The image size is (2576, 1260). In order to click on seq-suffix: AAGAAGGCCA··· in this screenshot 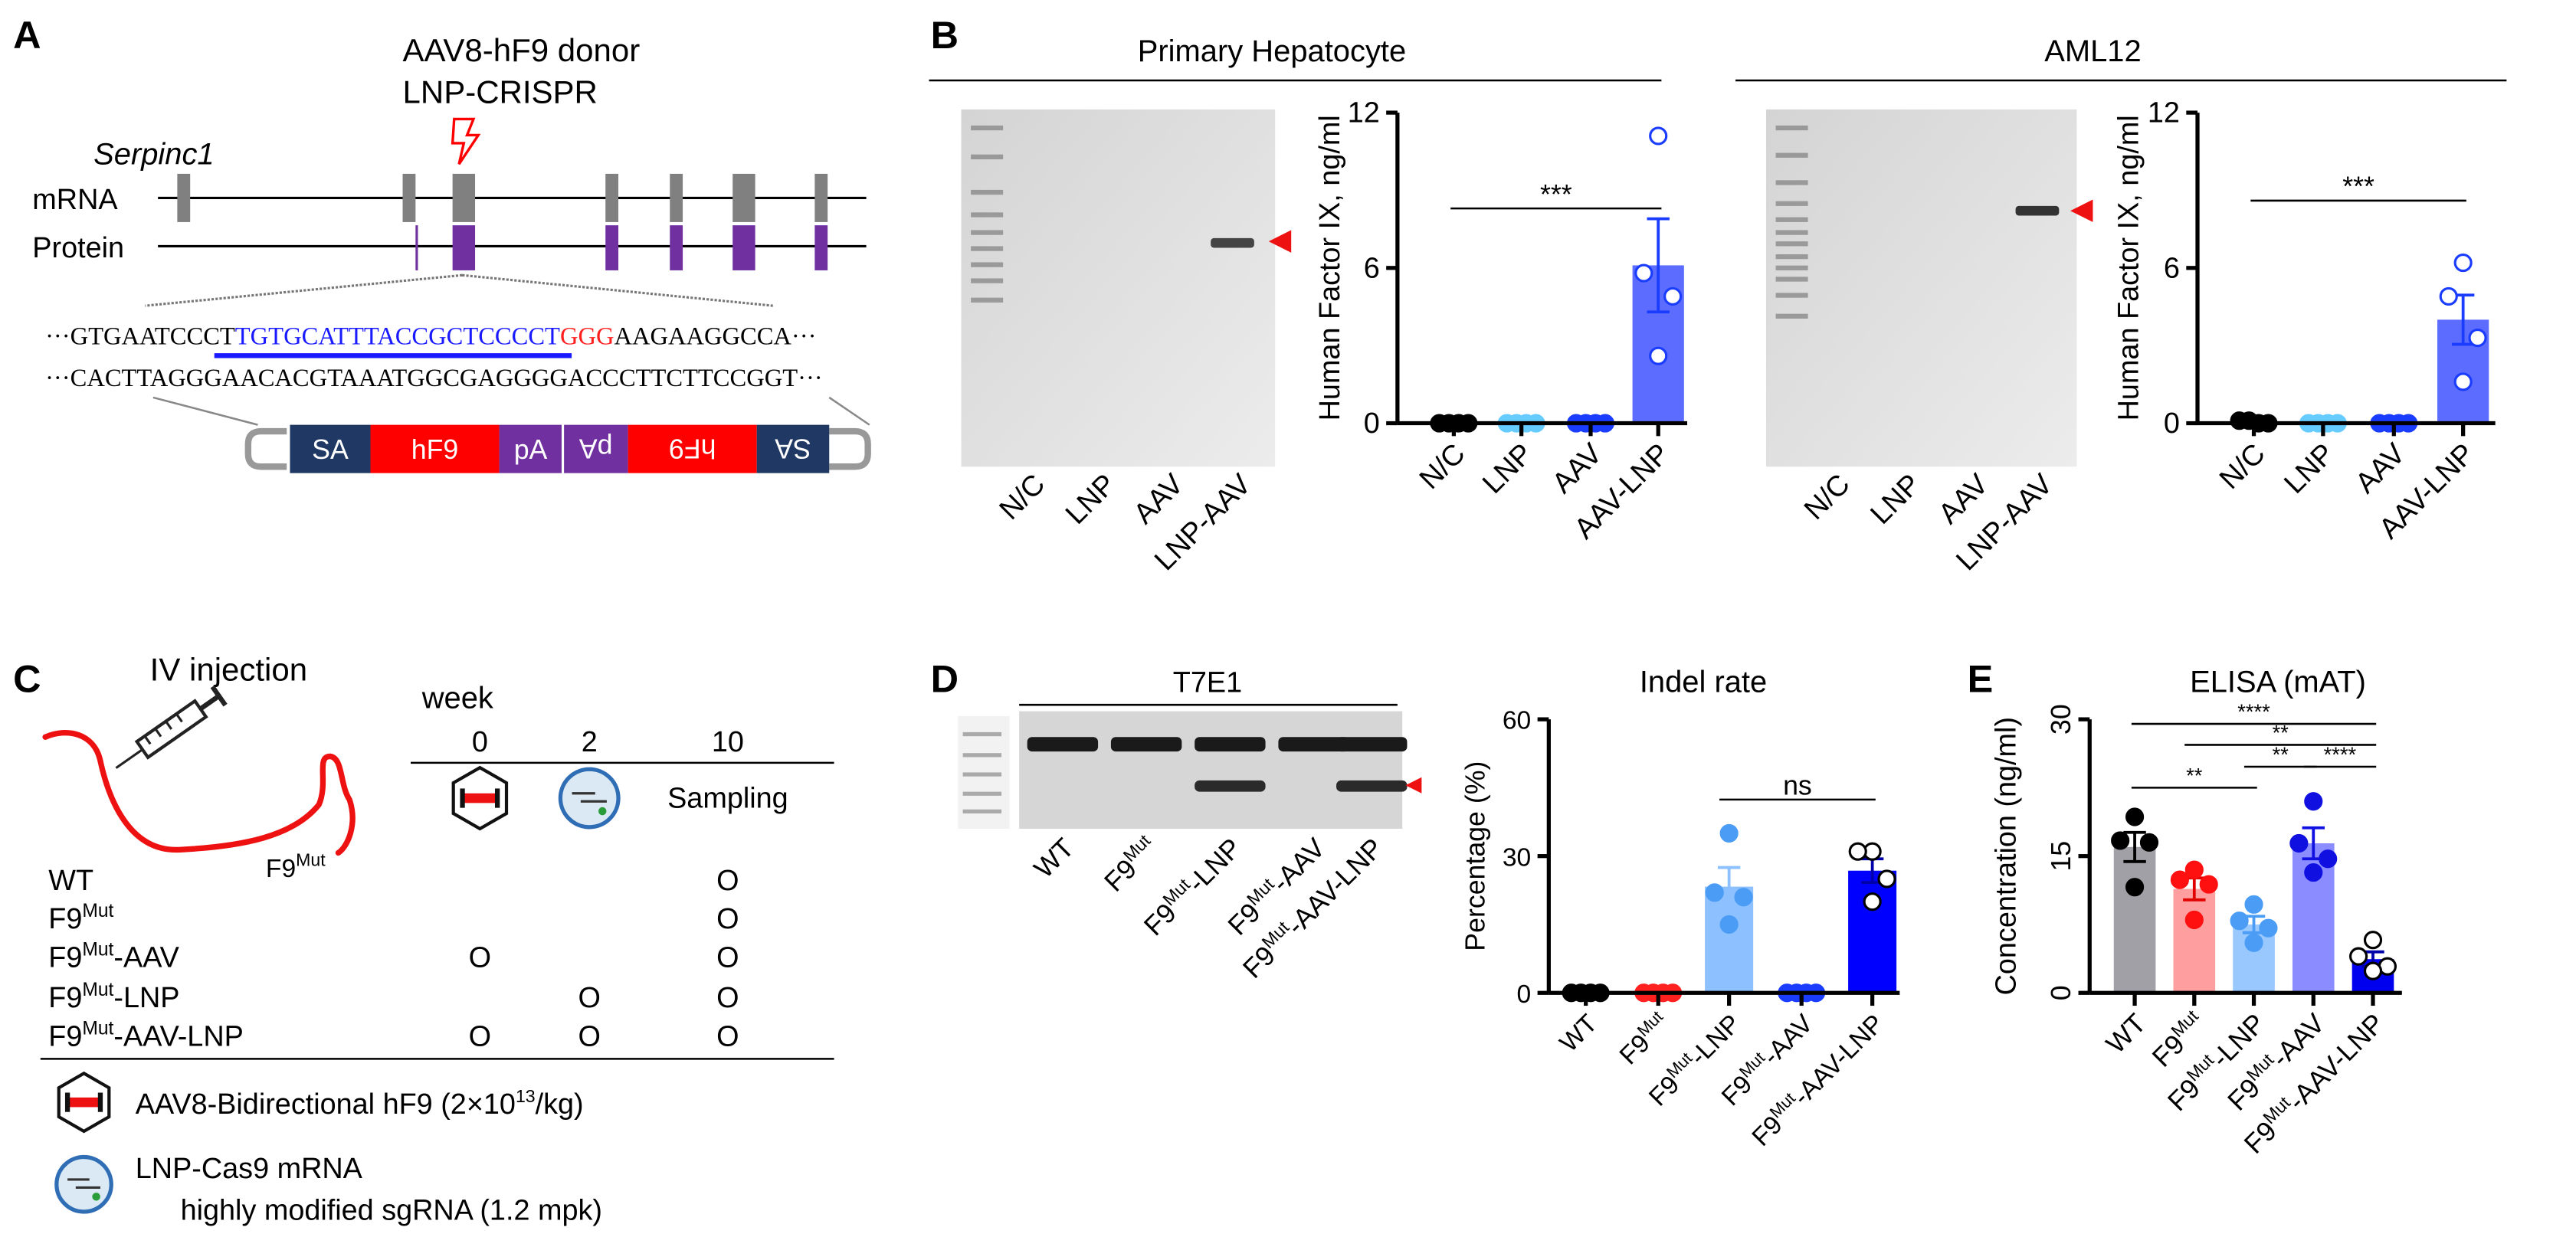, I will do `click(715, 337)`.